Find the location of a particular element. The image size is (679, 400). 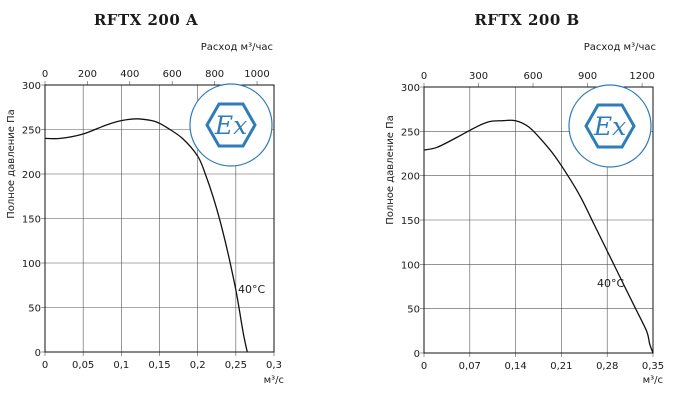

x-tick-label: 0,25 is located at coordinates (236, 365).